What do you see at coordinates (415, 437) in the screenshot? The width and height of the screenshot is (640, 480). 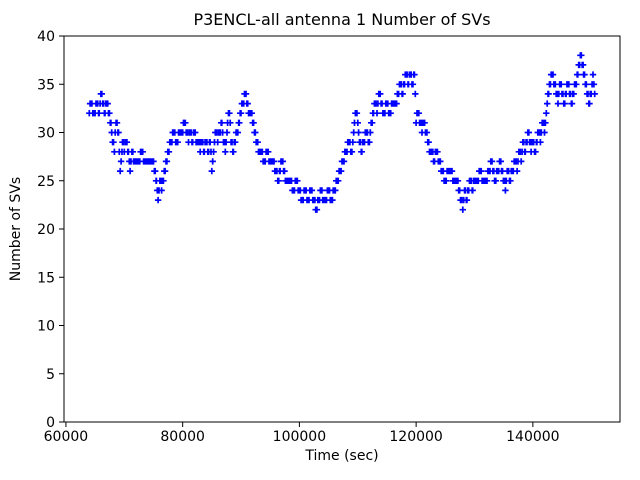 I see `x-tick-label: 120000` at bounding box center [415, 437].